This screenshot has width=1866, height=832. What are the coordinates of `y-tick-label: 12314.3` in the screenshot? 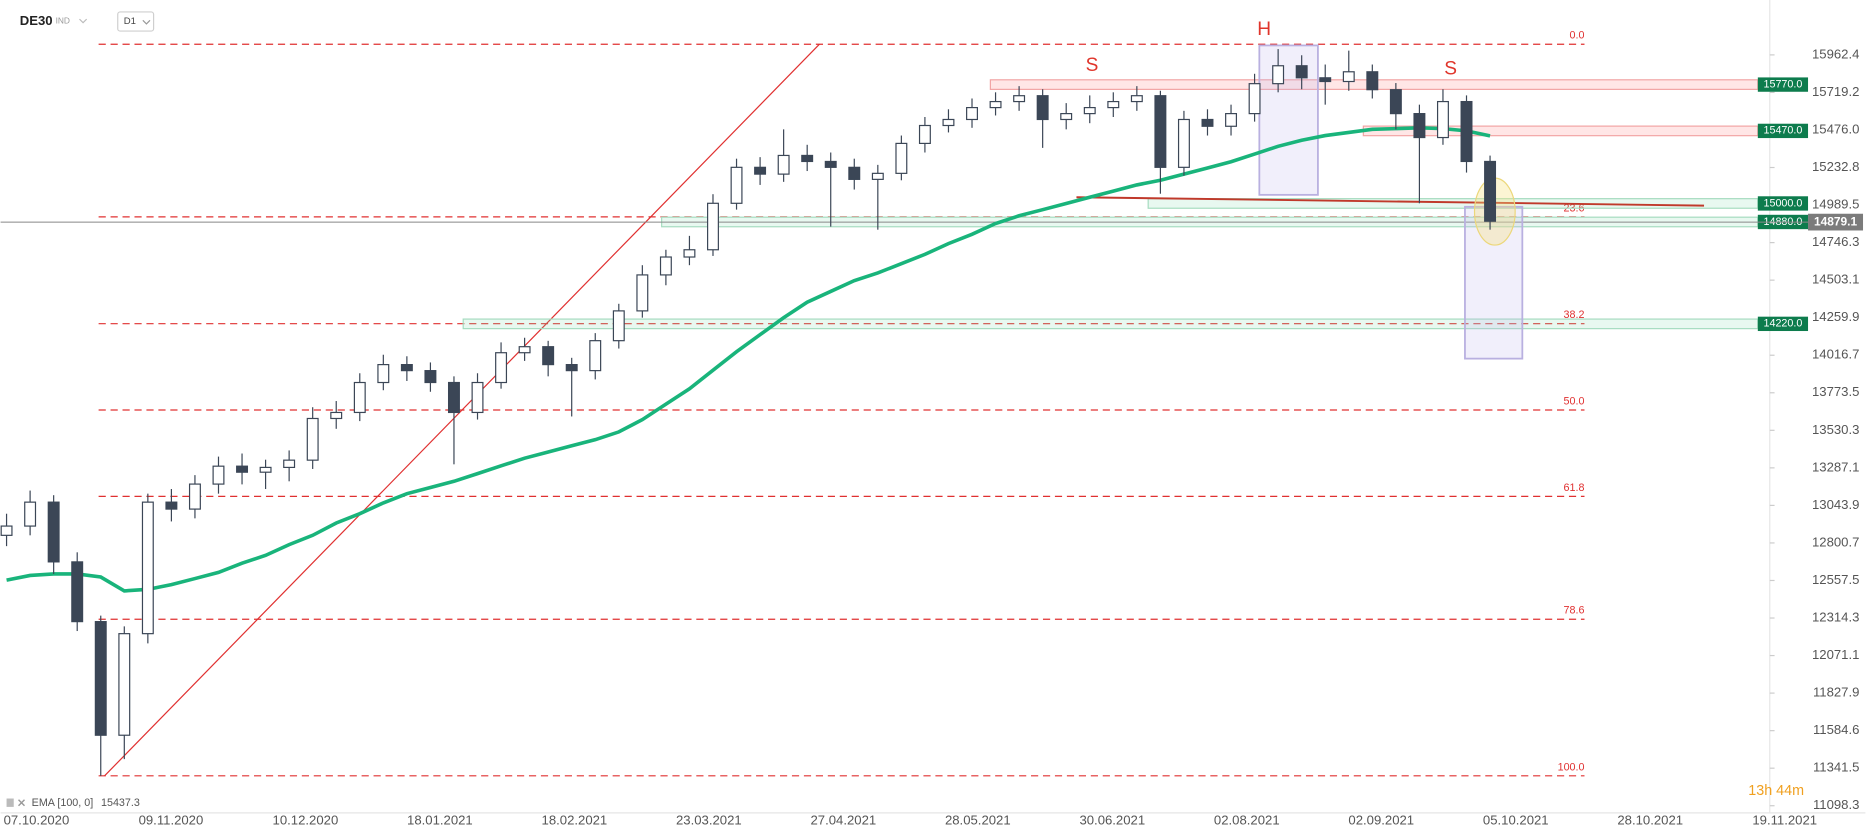 It's located at (1835, 616).